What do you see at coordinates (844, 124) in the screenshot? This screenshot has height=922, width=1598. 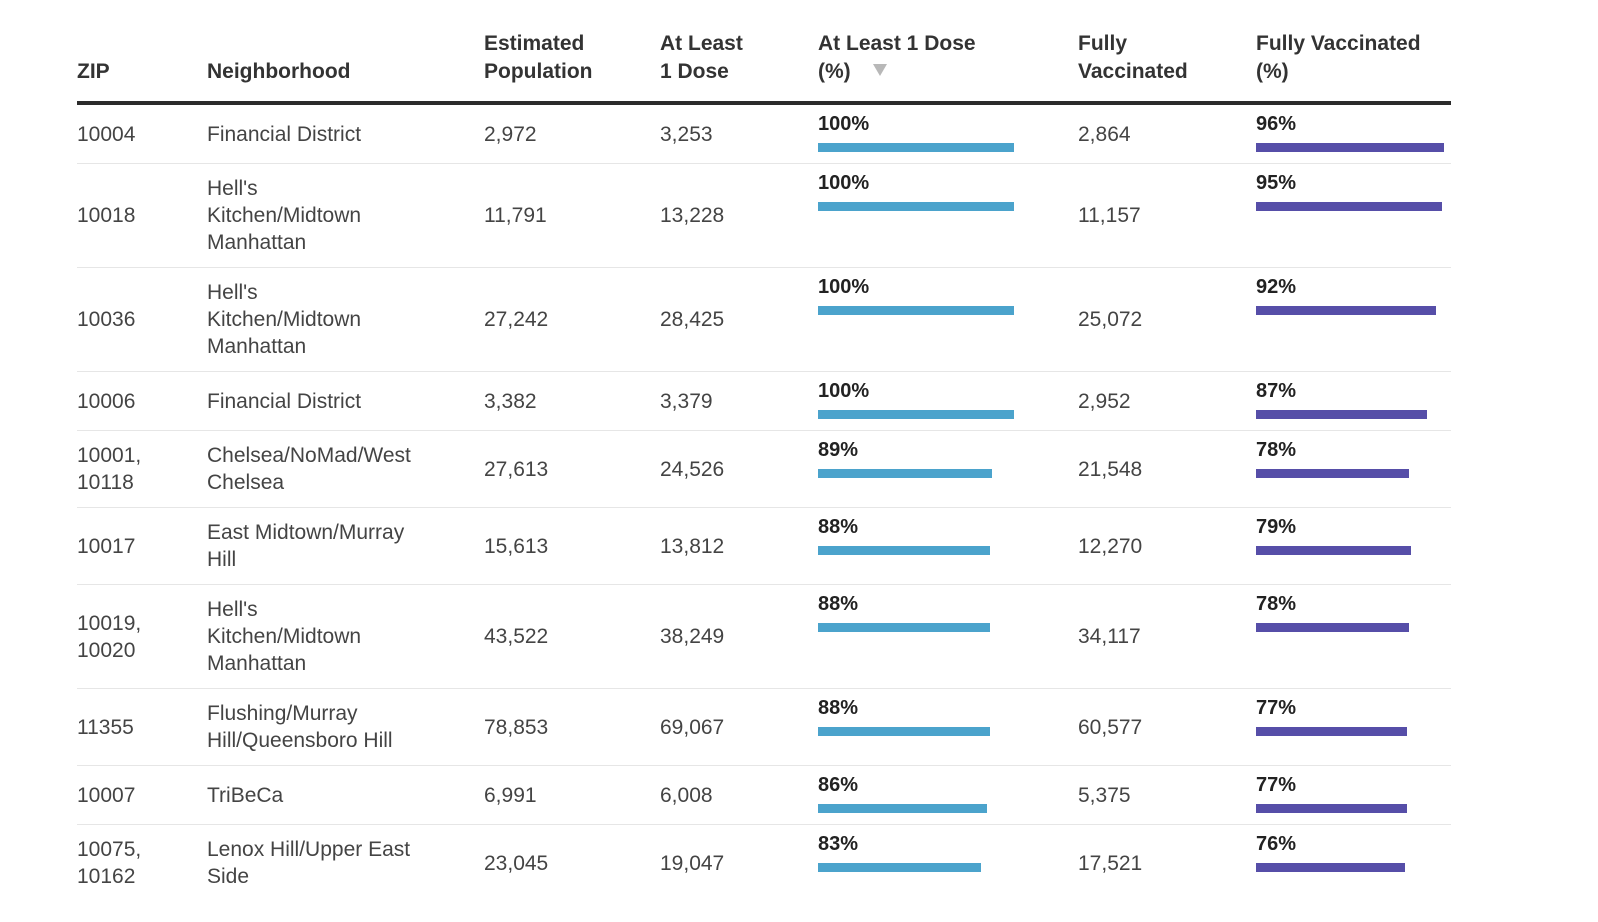 I see `dose-pct-cell-label: 100%` at bounding box center [844, 124].